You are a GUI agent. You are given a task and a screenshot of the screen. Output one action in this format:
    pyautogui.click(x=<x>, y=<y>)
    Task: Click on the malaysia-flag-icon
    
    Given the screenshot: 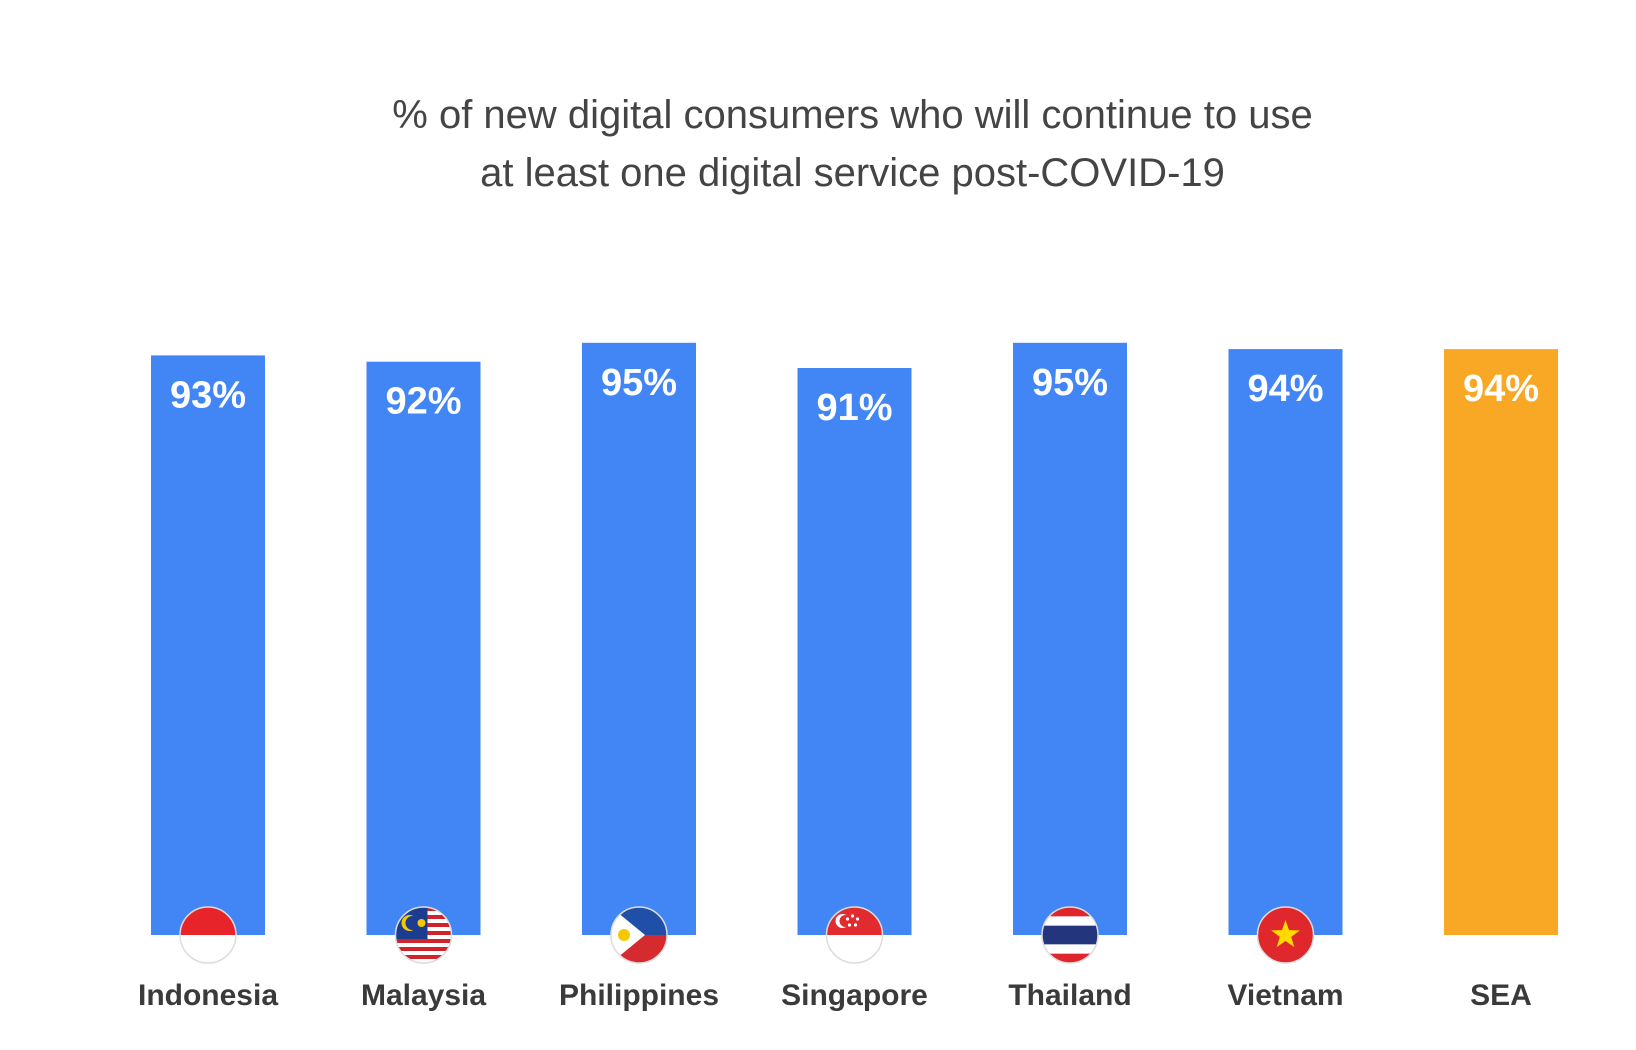 What is the action you would take?
    pyautogui.click(x=423, y=935)
    